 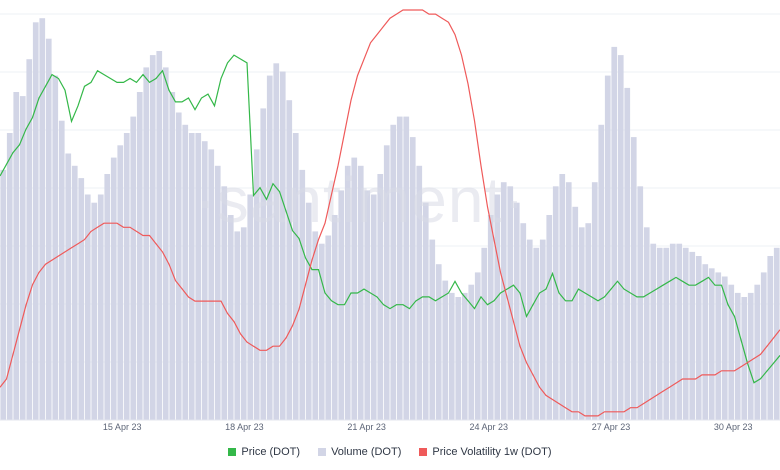 I want to click on legend-item-volatility: Price Volatility 1w (DOT), so click(x=485, y=452).